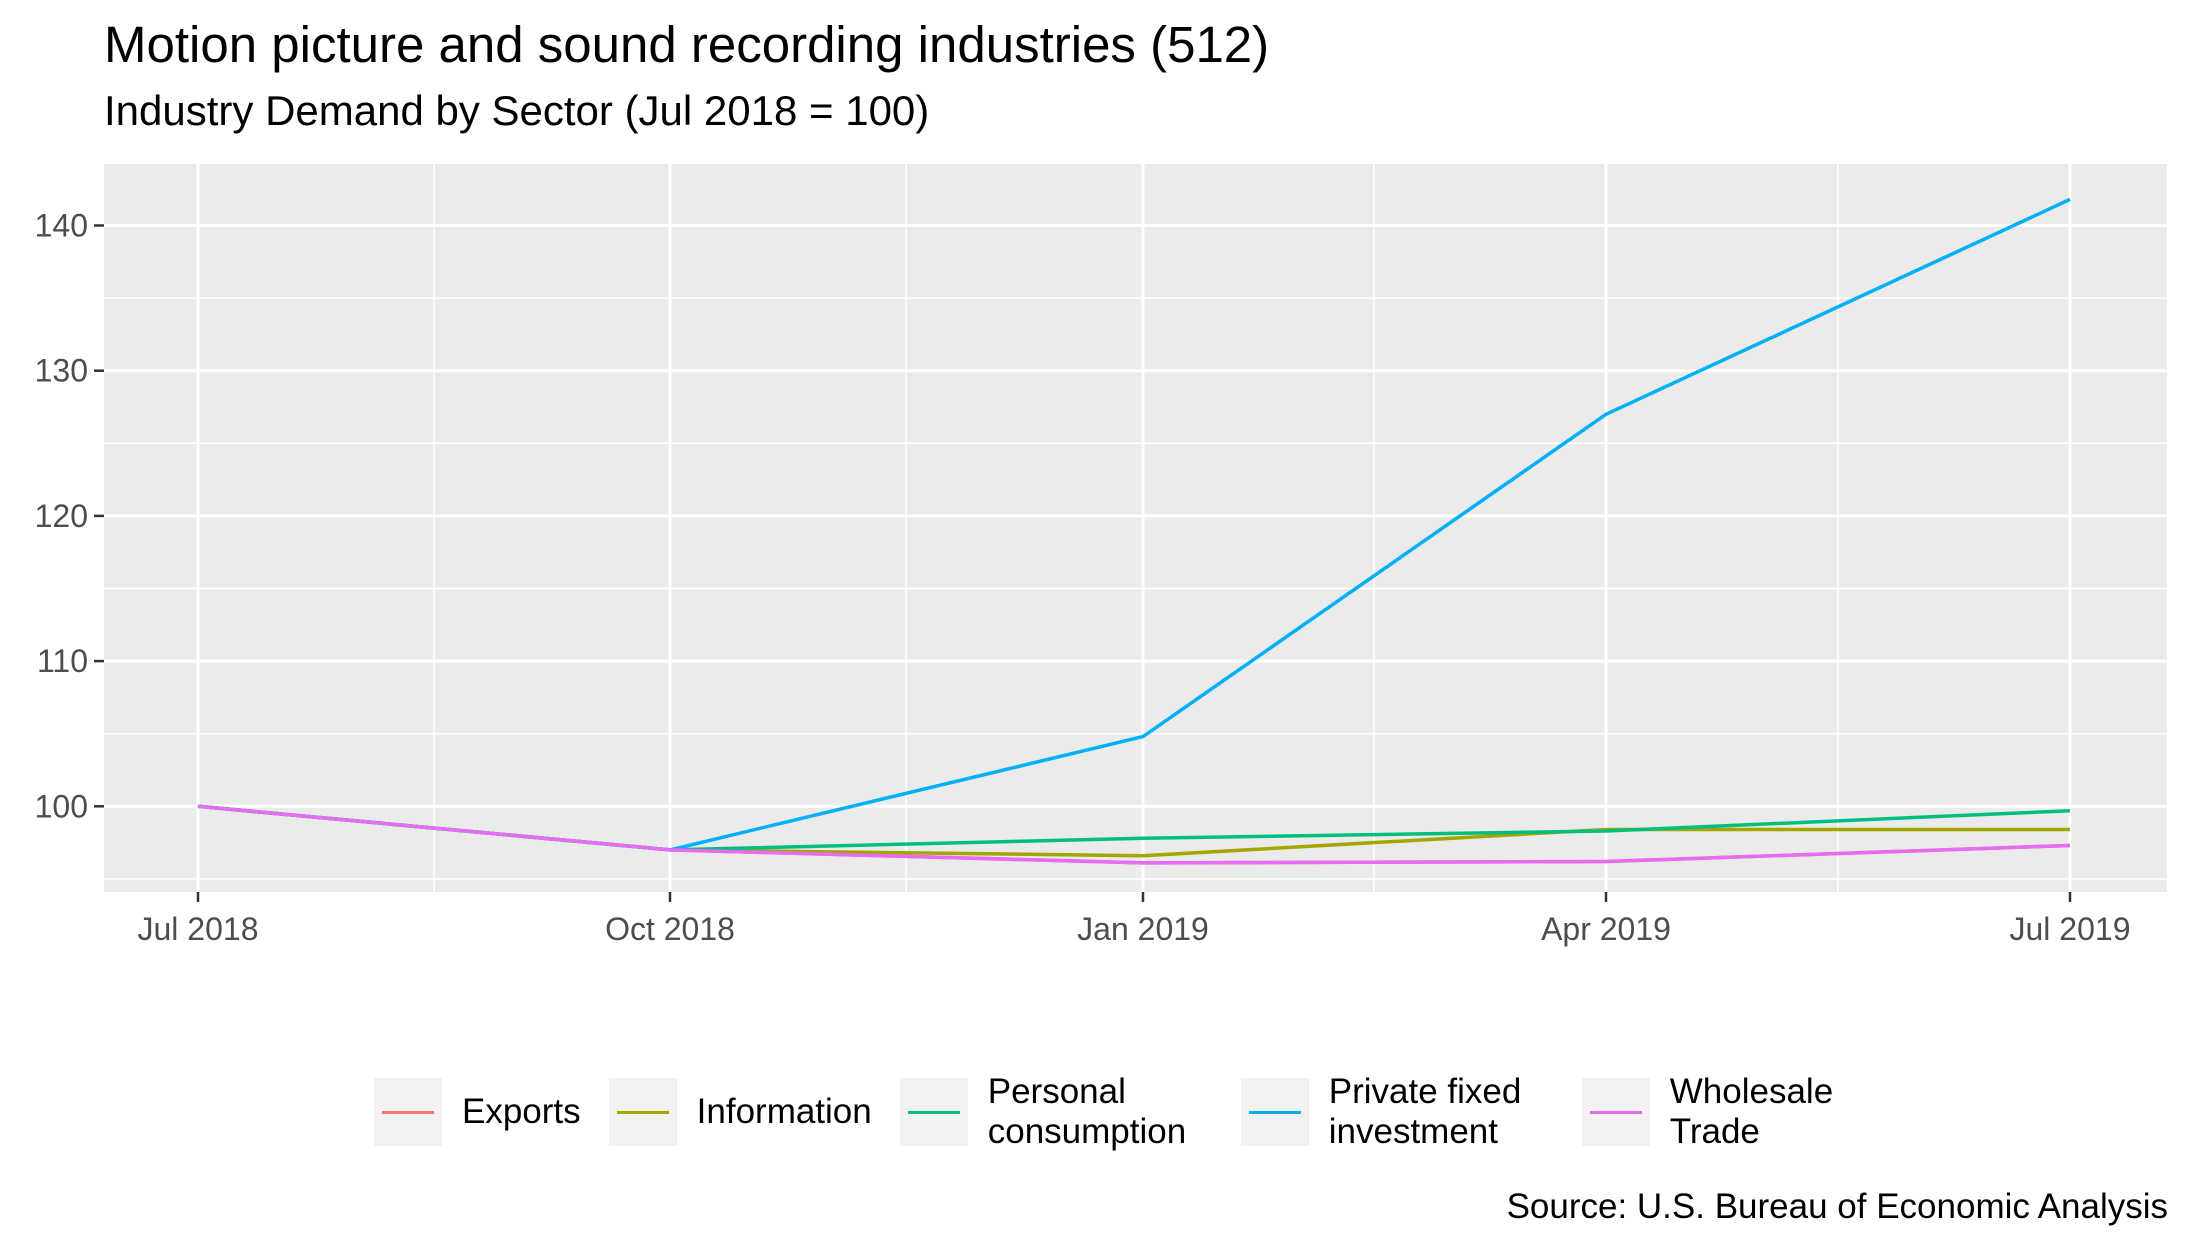  Describe the element at coordinates (61, 806) in the screenshot. I see `y-tick-label: 100` at that location.